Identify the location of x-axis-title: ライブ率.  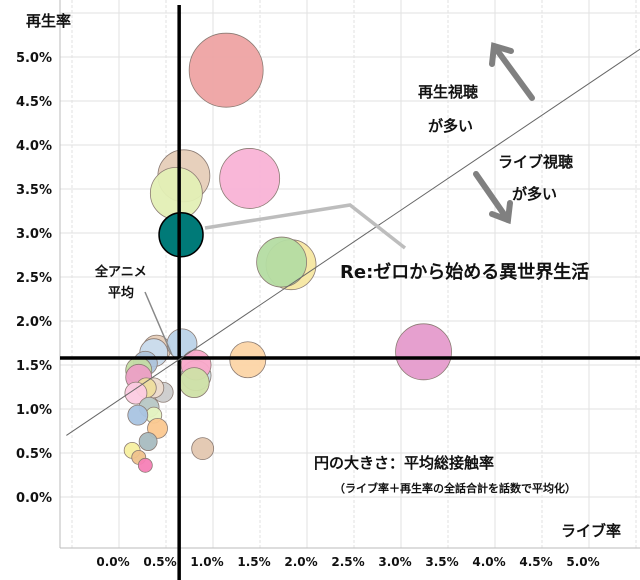
(591, 531).